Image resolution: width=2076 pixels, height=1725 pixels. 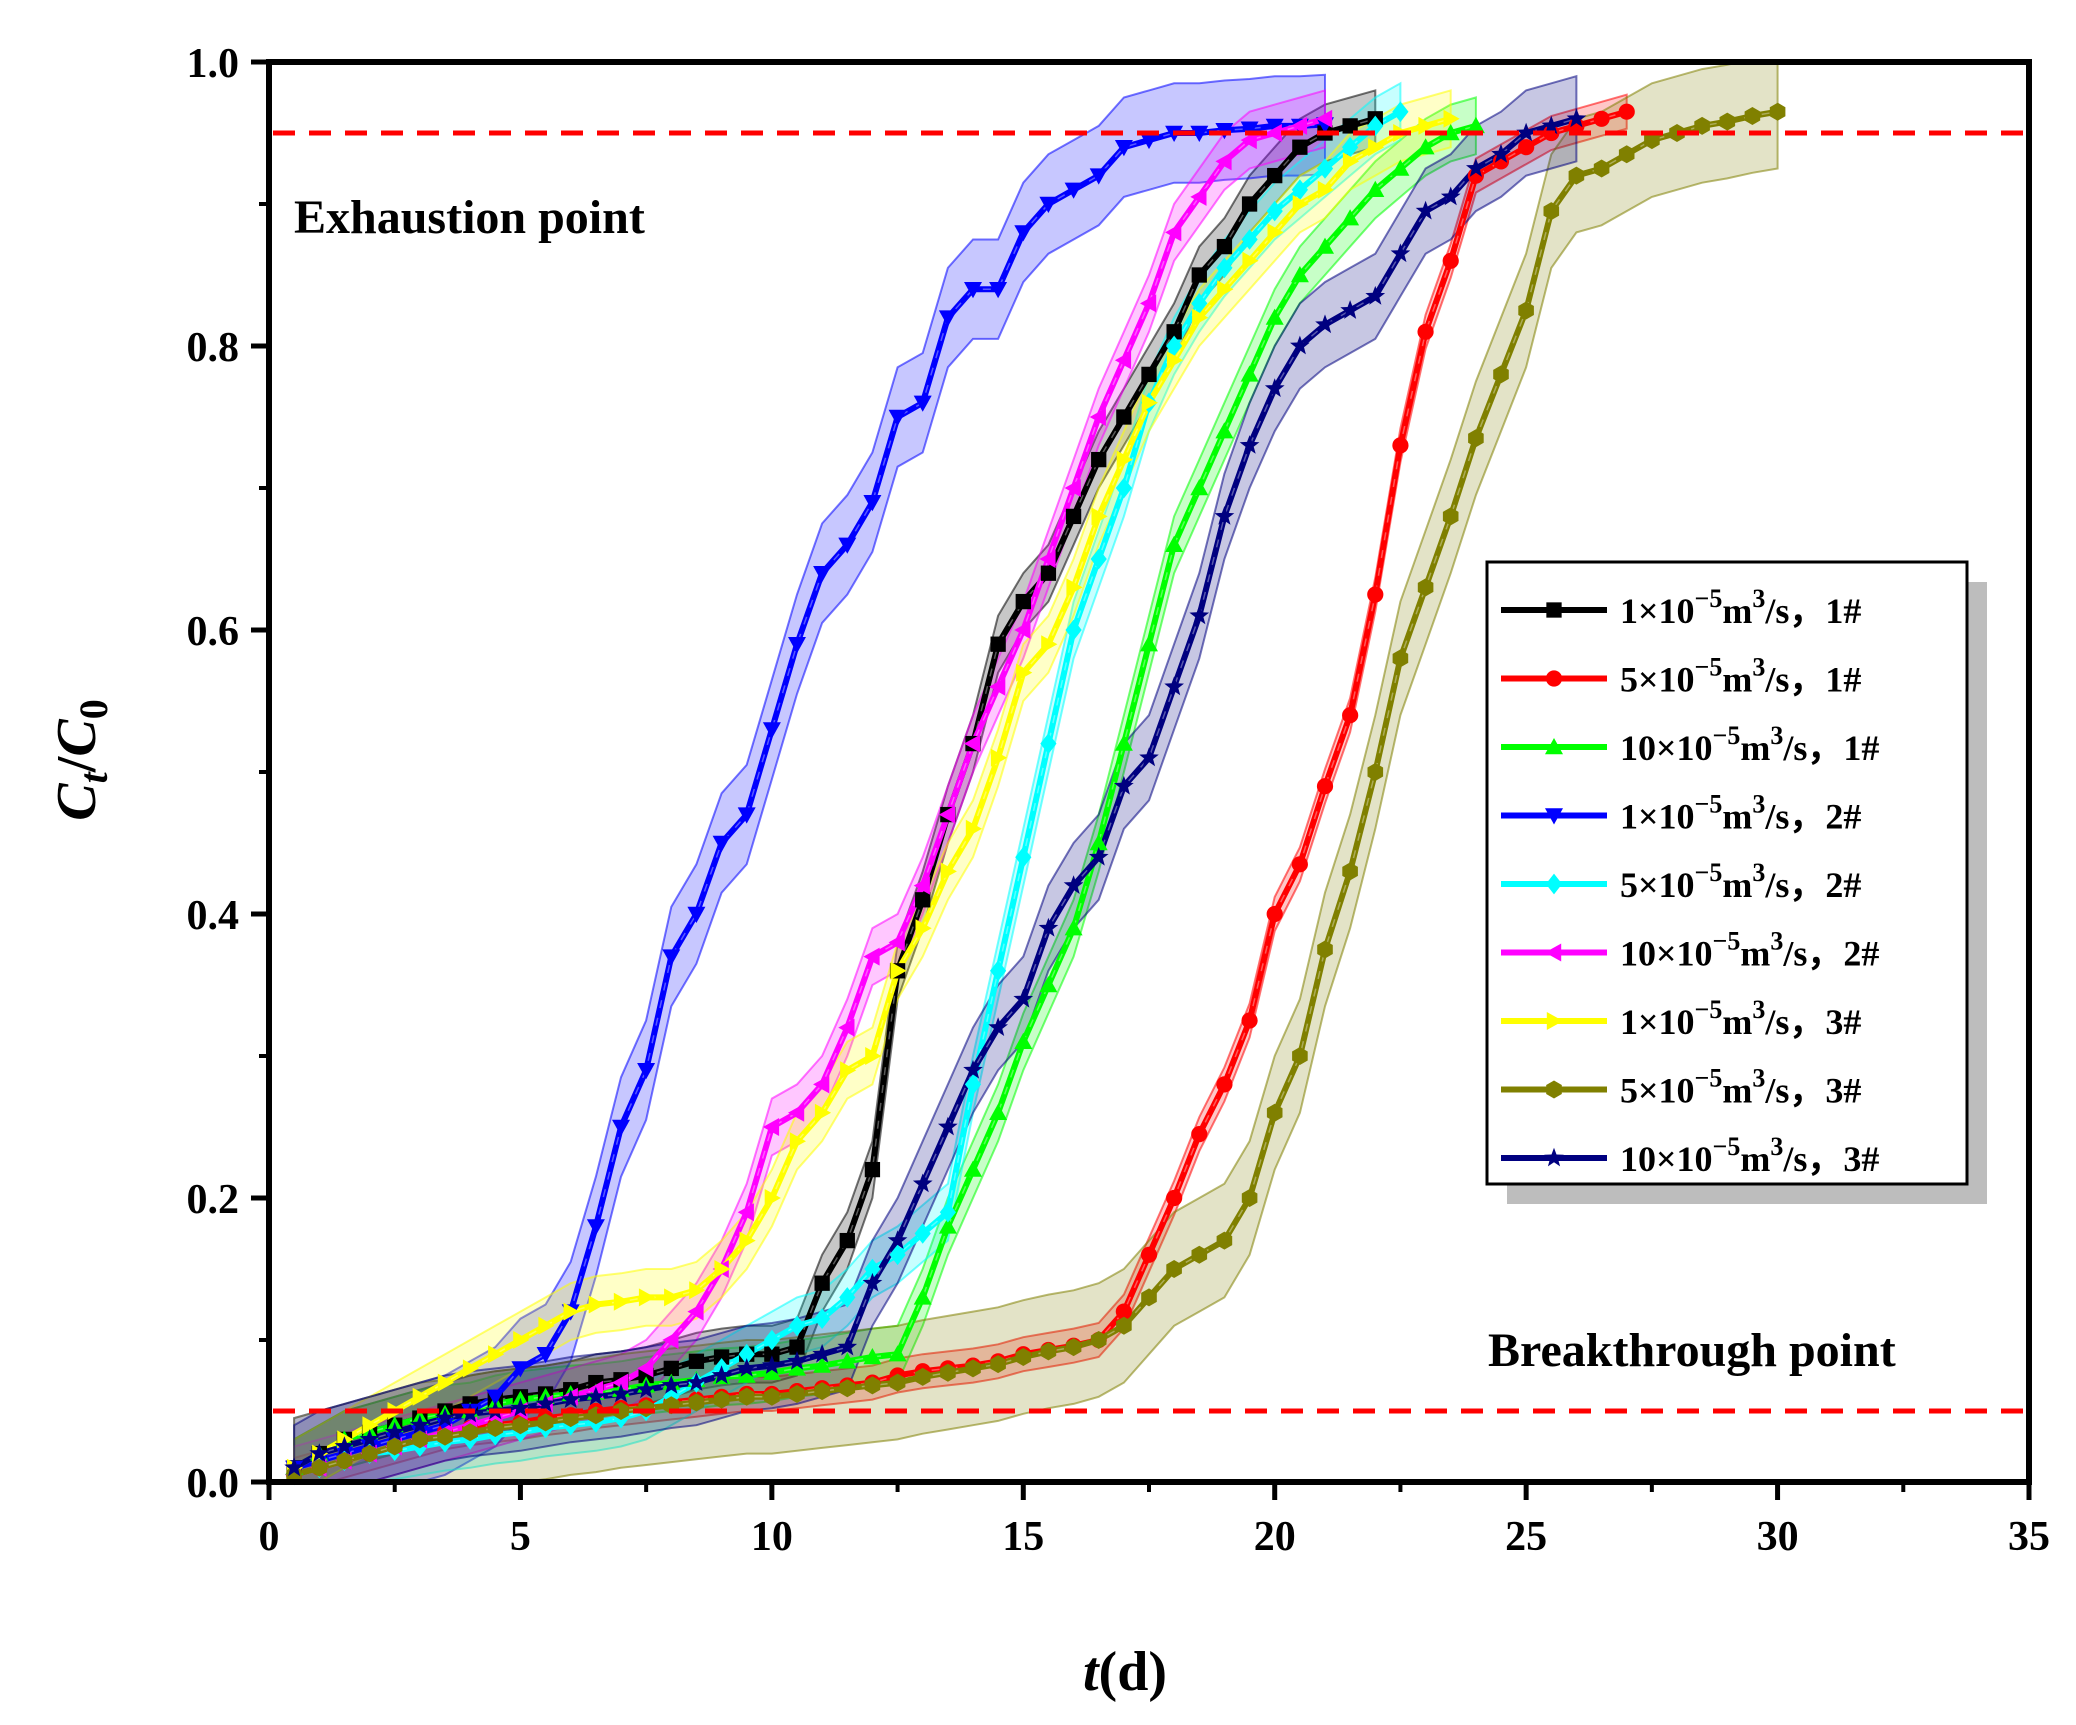 I want to click on legend-label-coef: 5×10, so click(x=1657, y=1091).